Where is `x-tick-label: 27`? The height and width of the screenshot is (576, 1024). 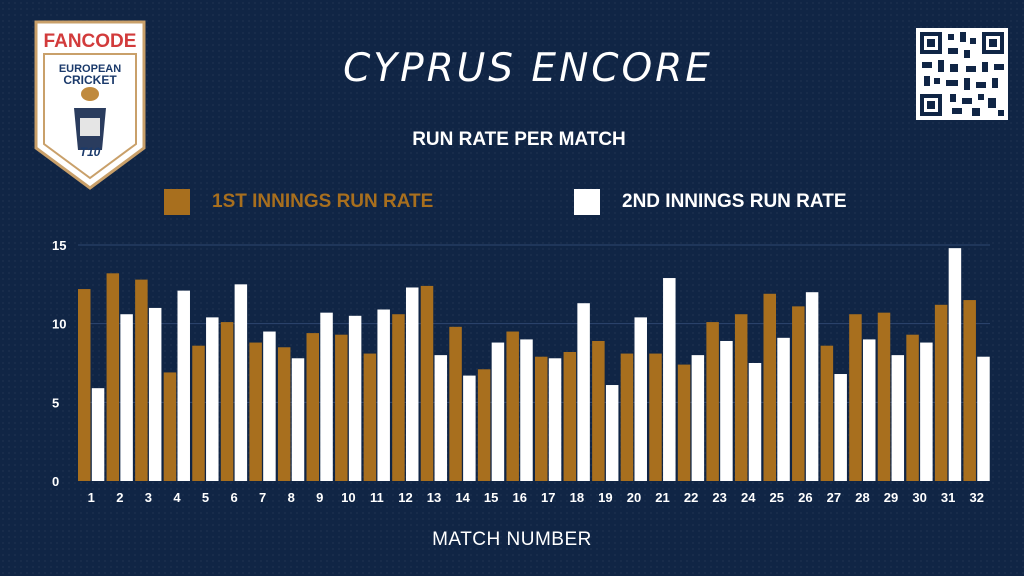
x-tick-label: 27 is located at coordinates (834, 497).